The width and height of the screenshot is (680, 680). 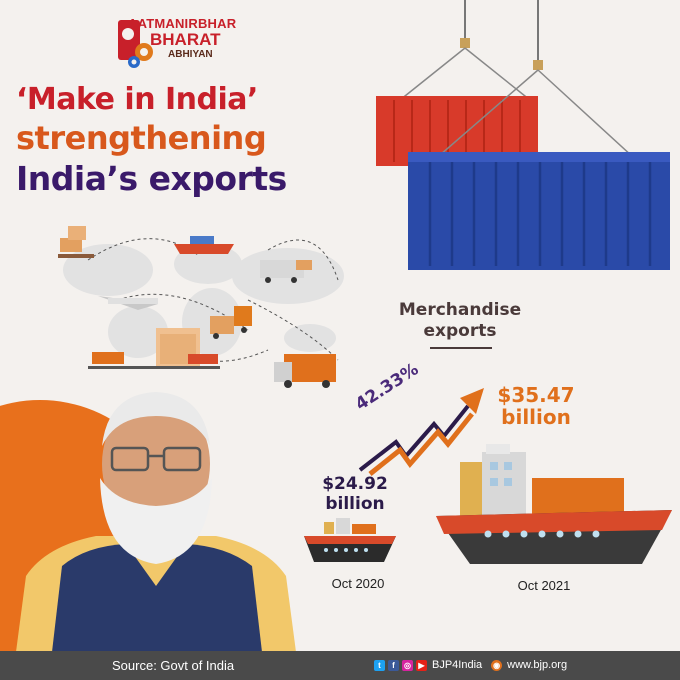 What do you see at coordinates (137, 99) in the screenshot?
I see `headline-line-1: ‘Make in India’` at bounding box center [137, 99].